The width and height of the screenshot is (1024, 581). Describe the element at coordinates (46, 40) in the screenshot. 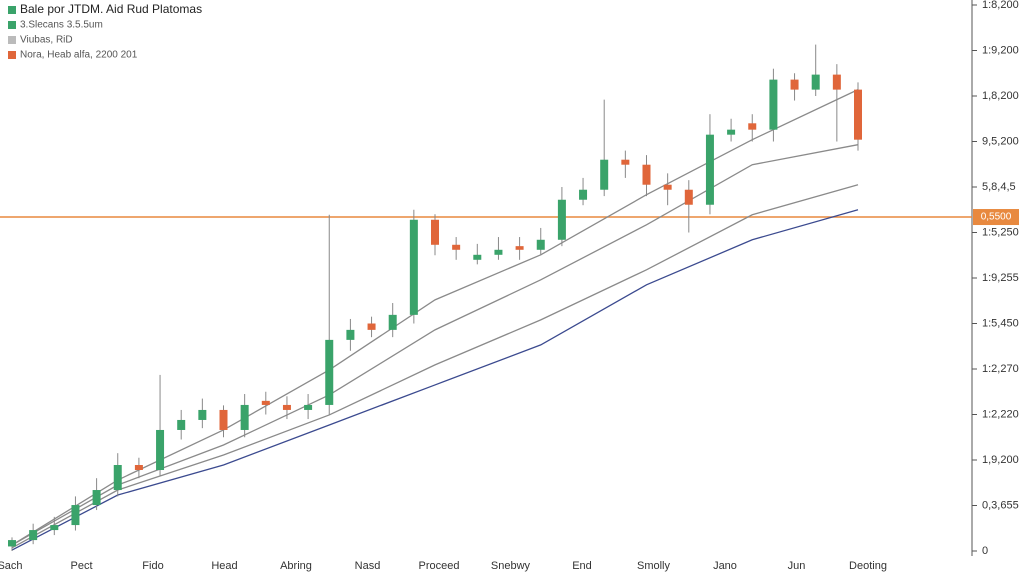

I see `legend-label: Viubas, RiD` at that location.